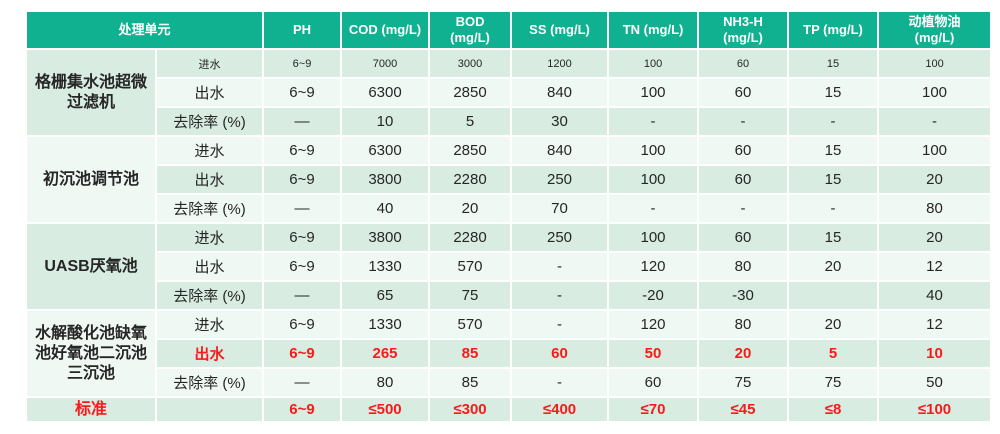  I want to click on value-cell: 40, so click(385, 208).